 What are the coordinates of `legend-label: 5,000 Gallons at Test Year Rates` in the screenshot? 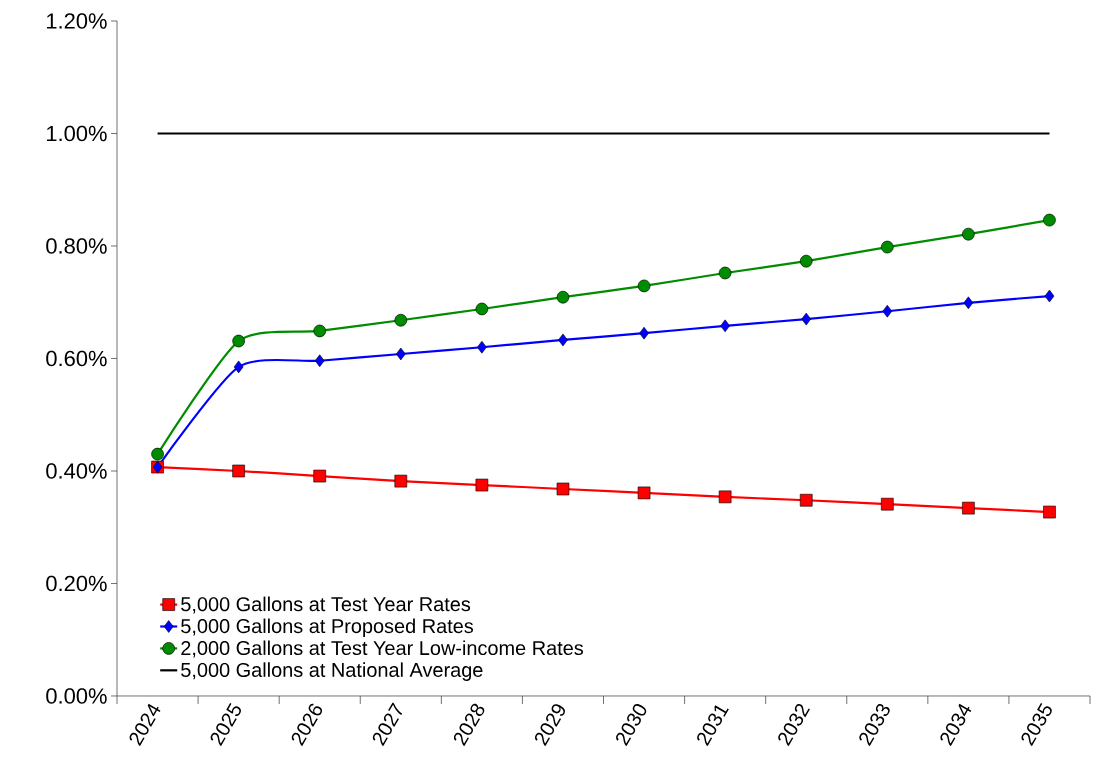 It's located at (326, 605).